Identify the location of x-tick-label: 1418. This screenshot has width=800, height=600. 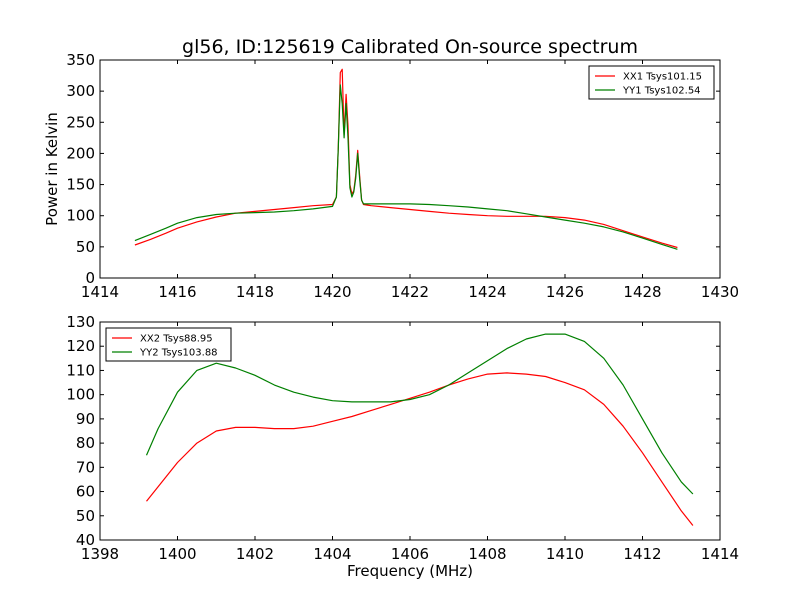
(255, 292).